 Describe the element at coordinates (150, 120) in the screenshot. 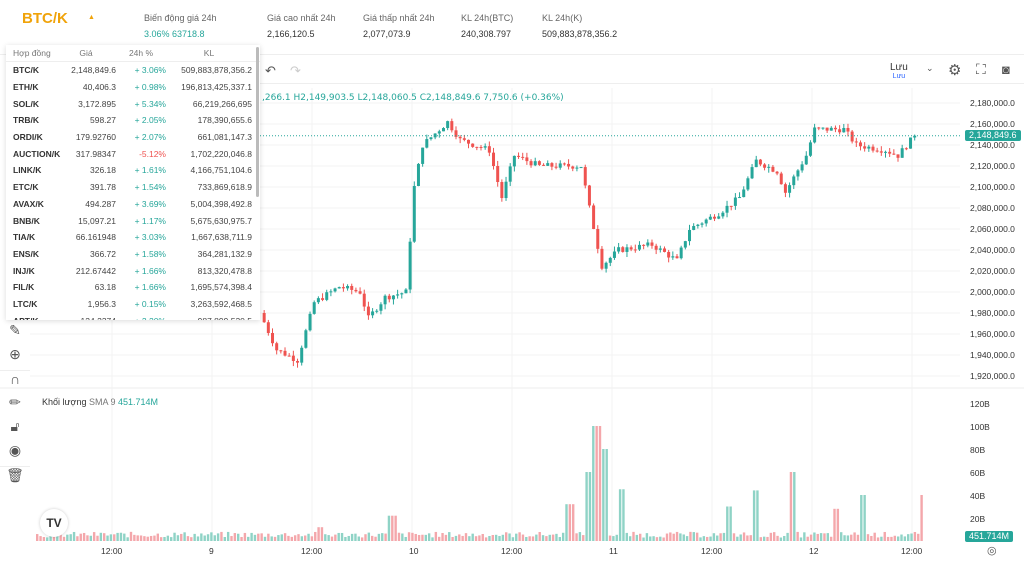

I see `pair-change: + 2.05%` at that location.